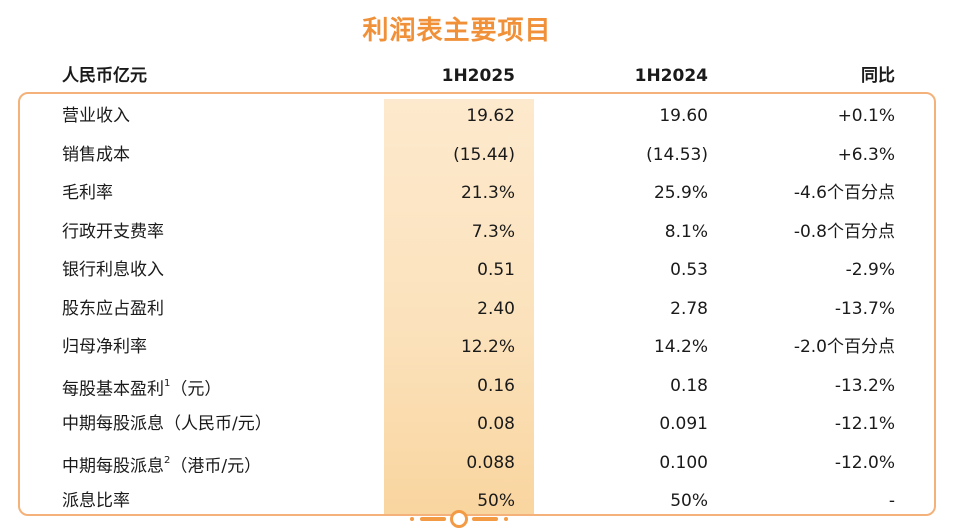  I want to click on ring-icon, so click(459, 519).